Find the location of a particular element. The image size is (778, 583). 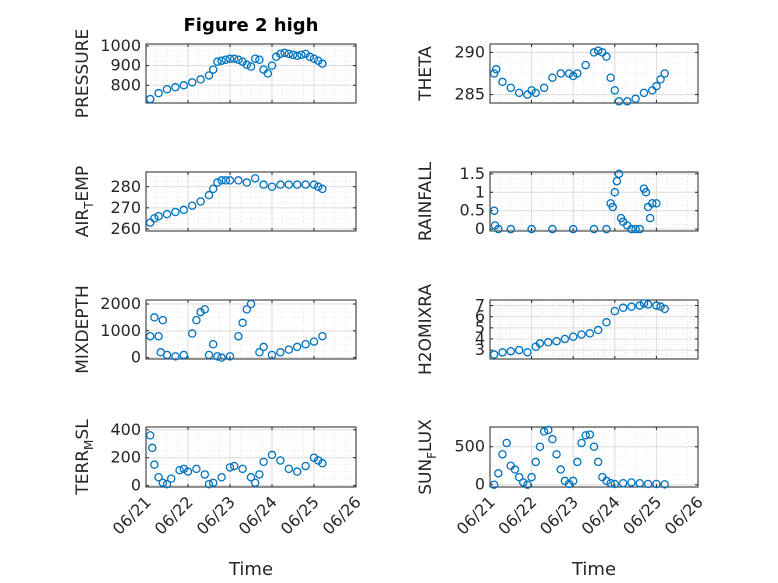

y-axis-label: TERRMSL is located at coordinates (84, 457).